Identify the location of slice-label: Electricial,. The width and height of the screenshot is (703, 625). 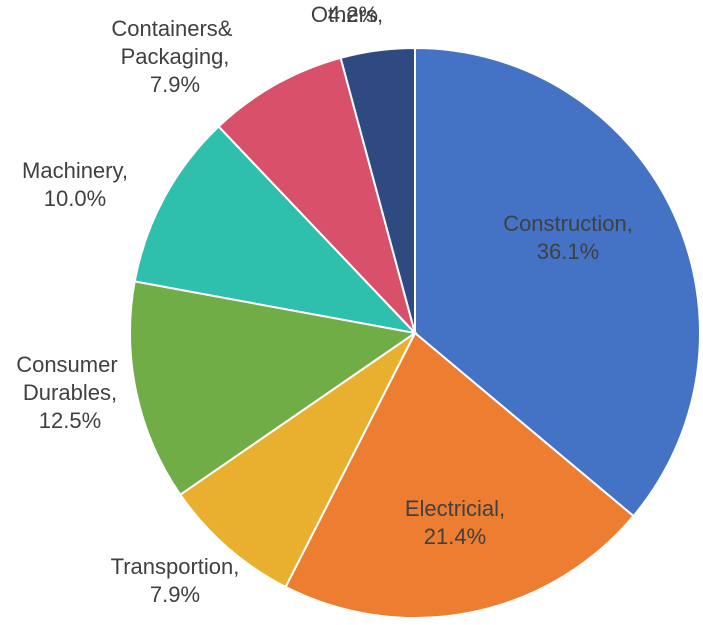
(455, 508).